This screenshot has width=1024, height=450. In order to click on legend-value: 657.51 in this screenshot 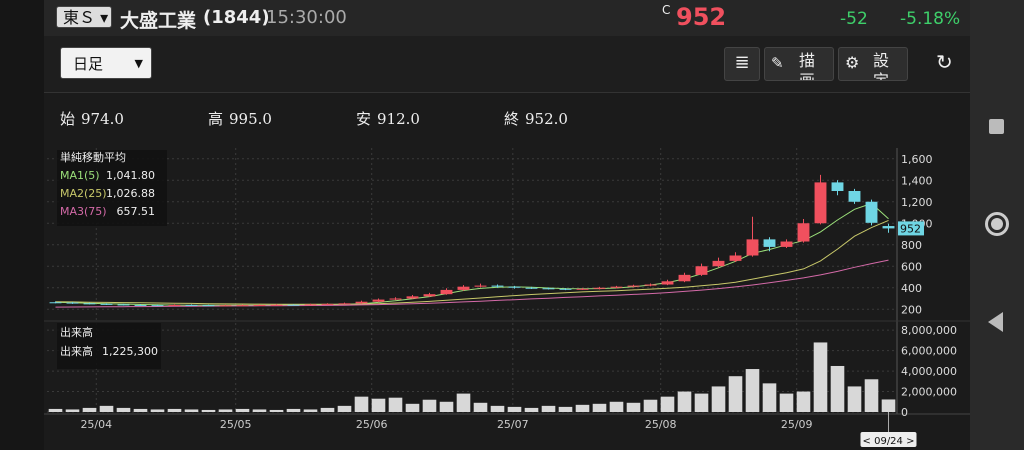, I will do `click(136, 211)`.